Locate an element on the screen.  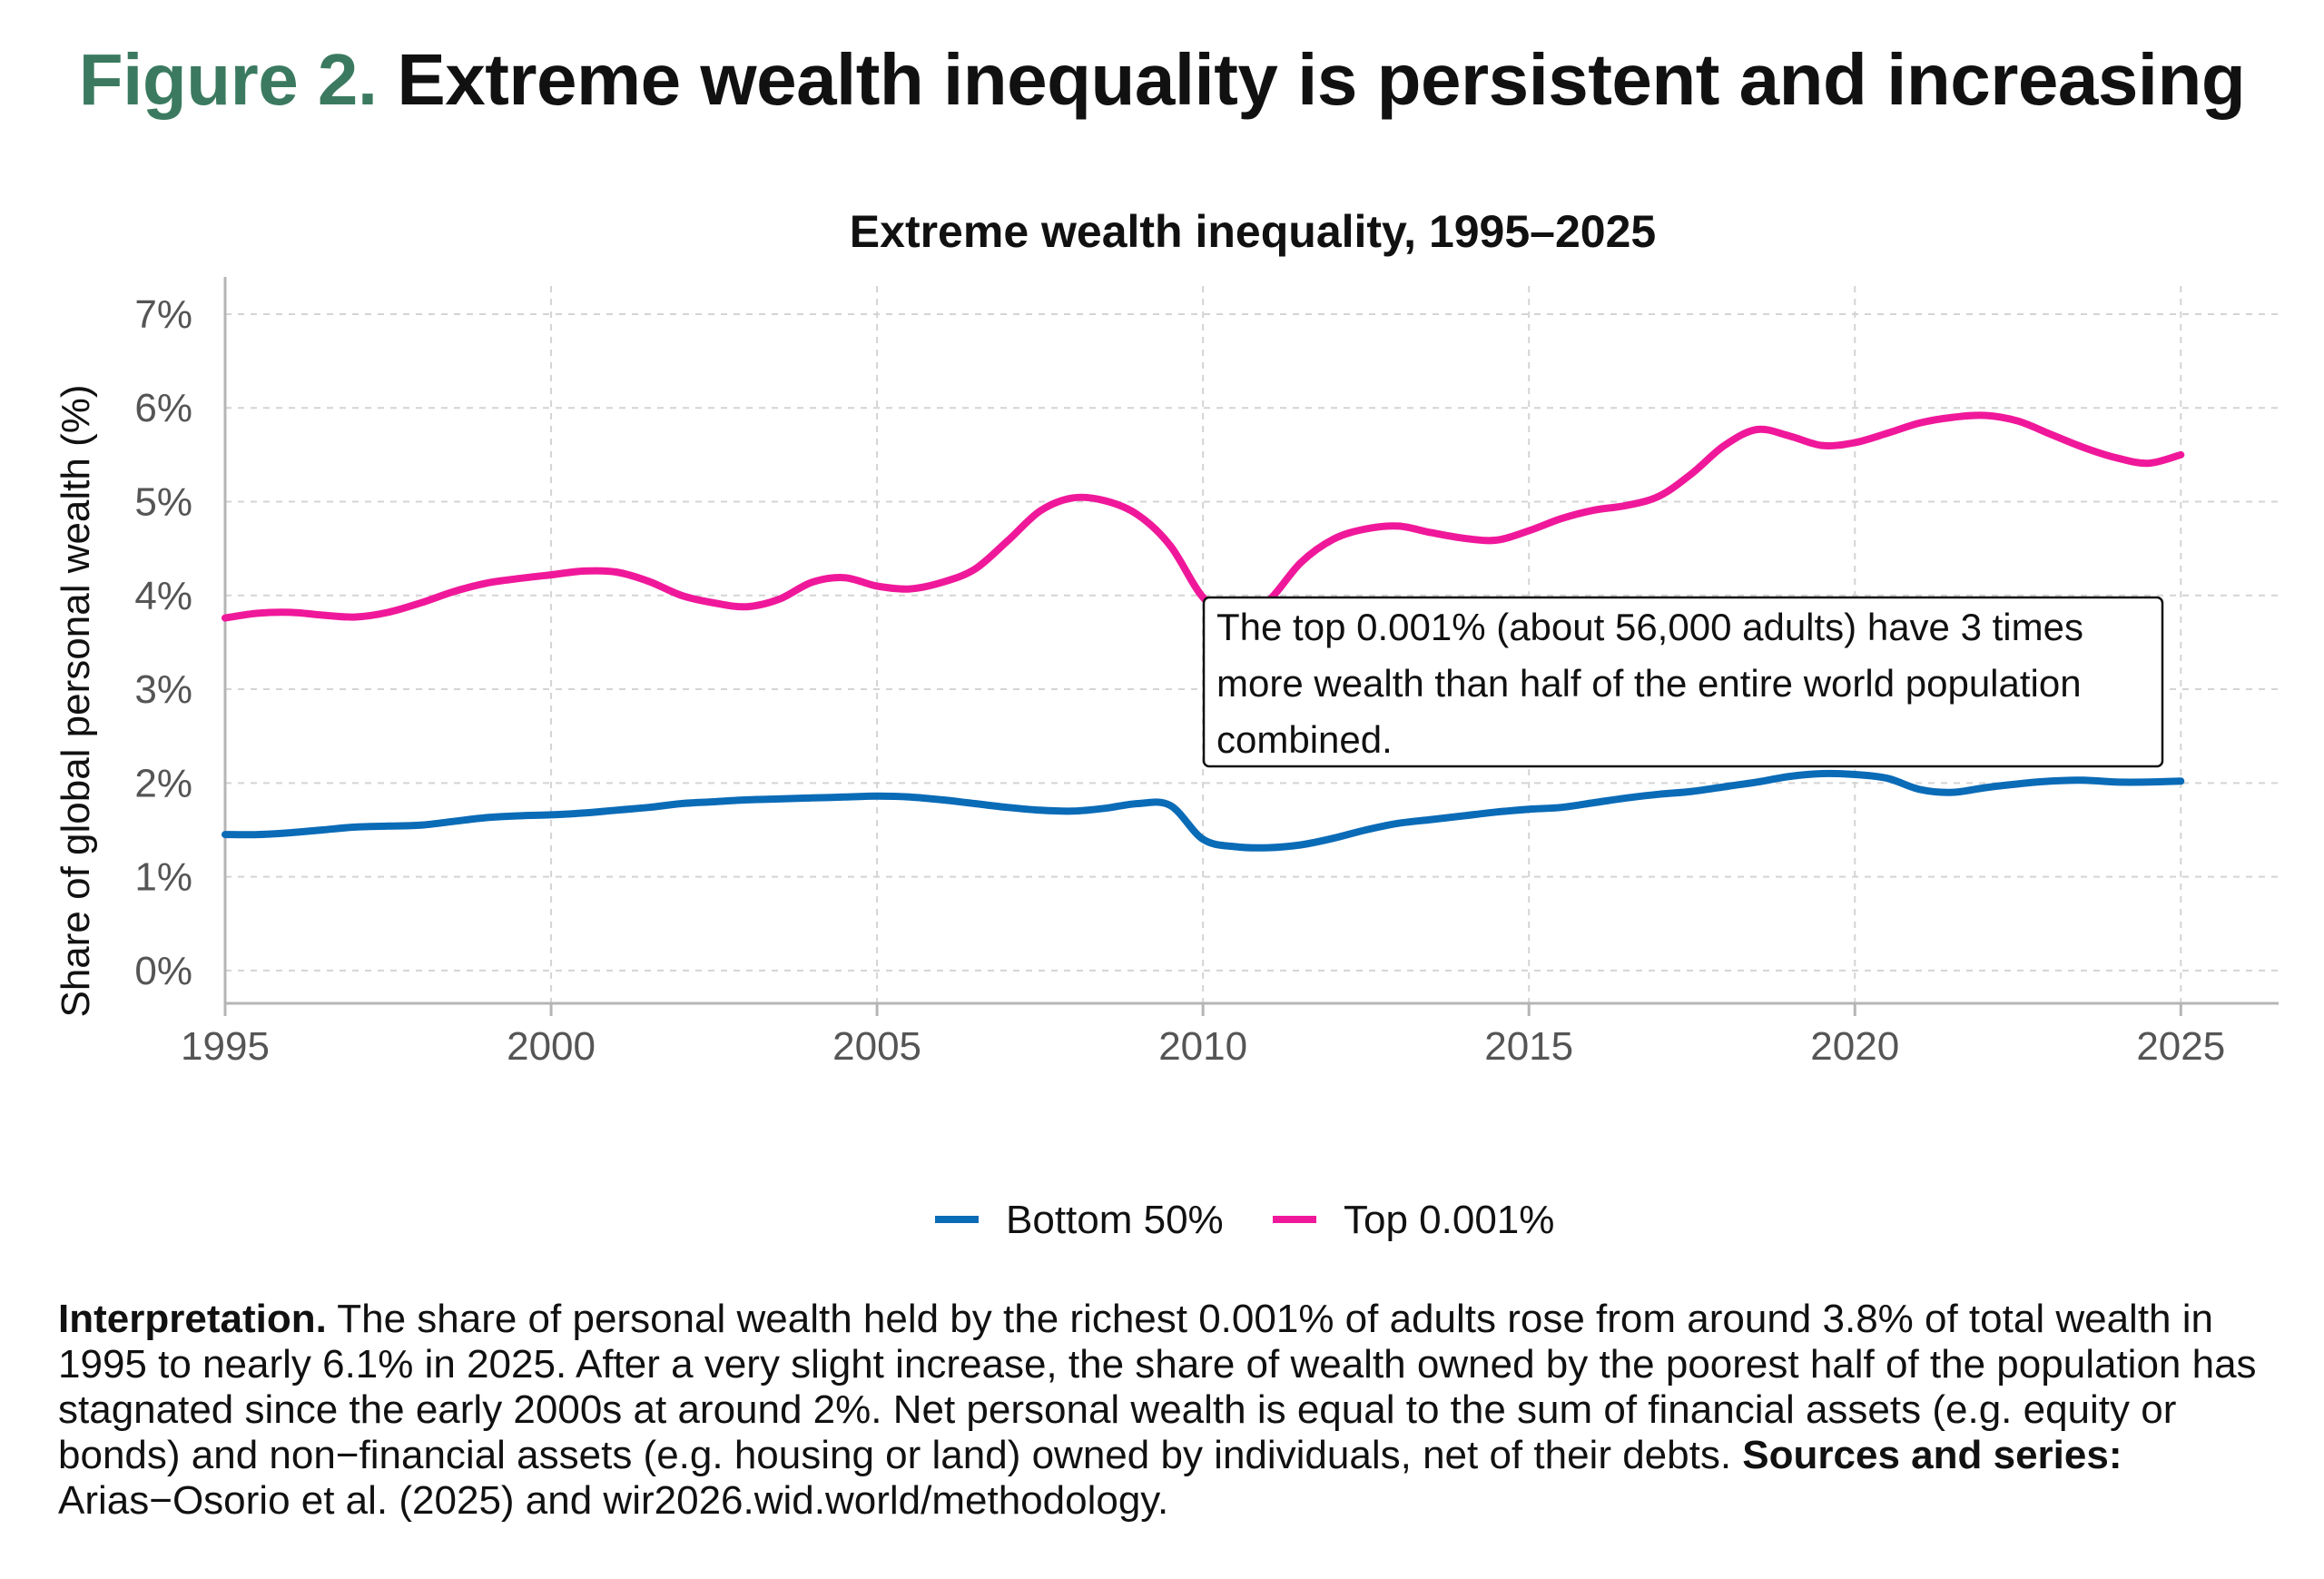
chart-title: Extreme wealth inequality, 1995–2025 is located at coordinates (1253, 231).